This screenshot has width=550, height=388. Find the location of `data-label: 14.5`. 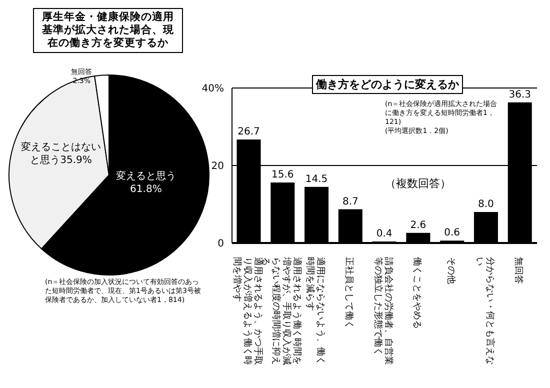

data-label: 14.5 is located at coordinates (316, 179).